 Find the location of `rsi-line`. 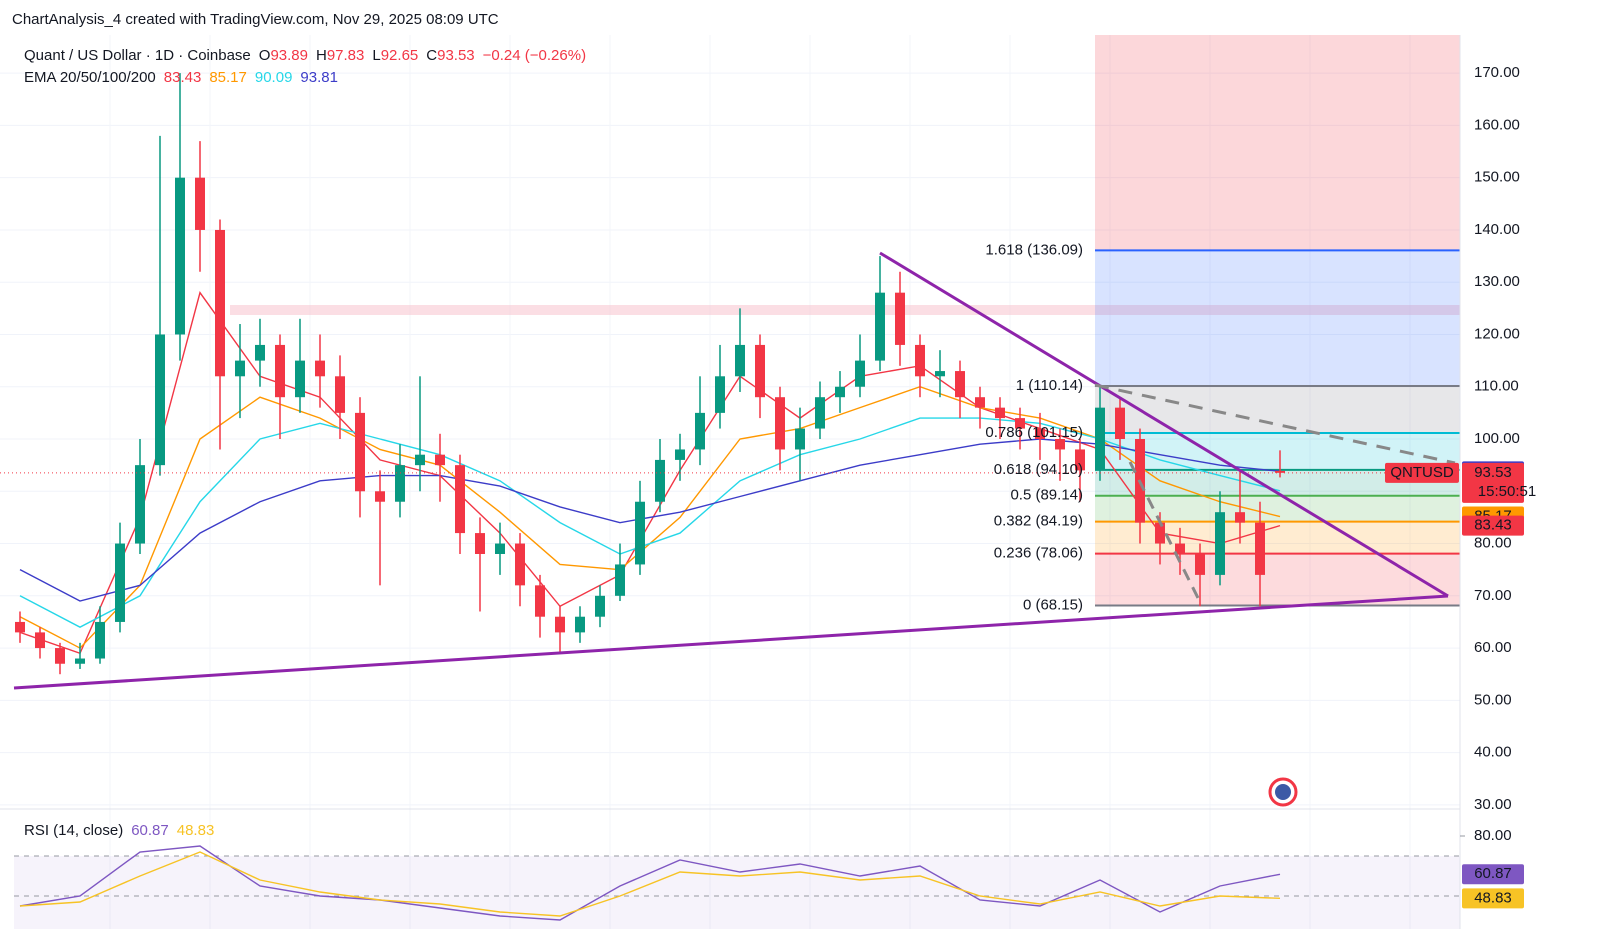

rsi-line is located at coordinates (650, 884).